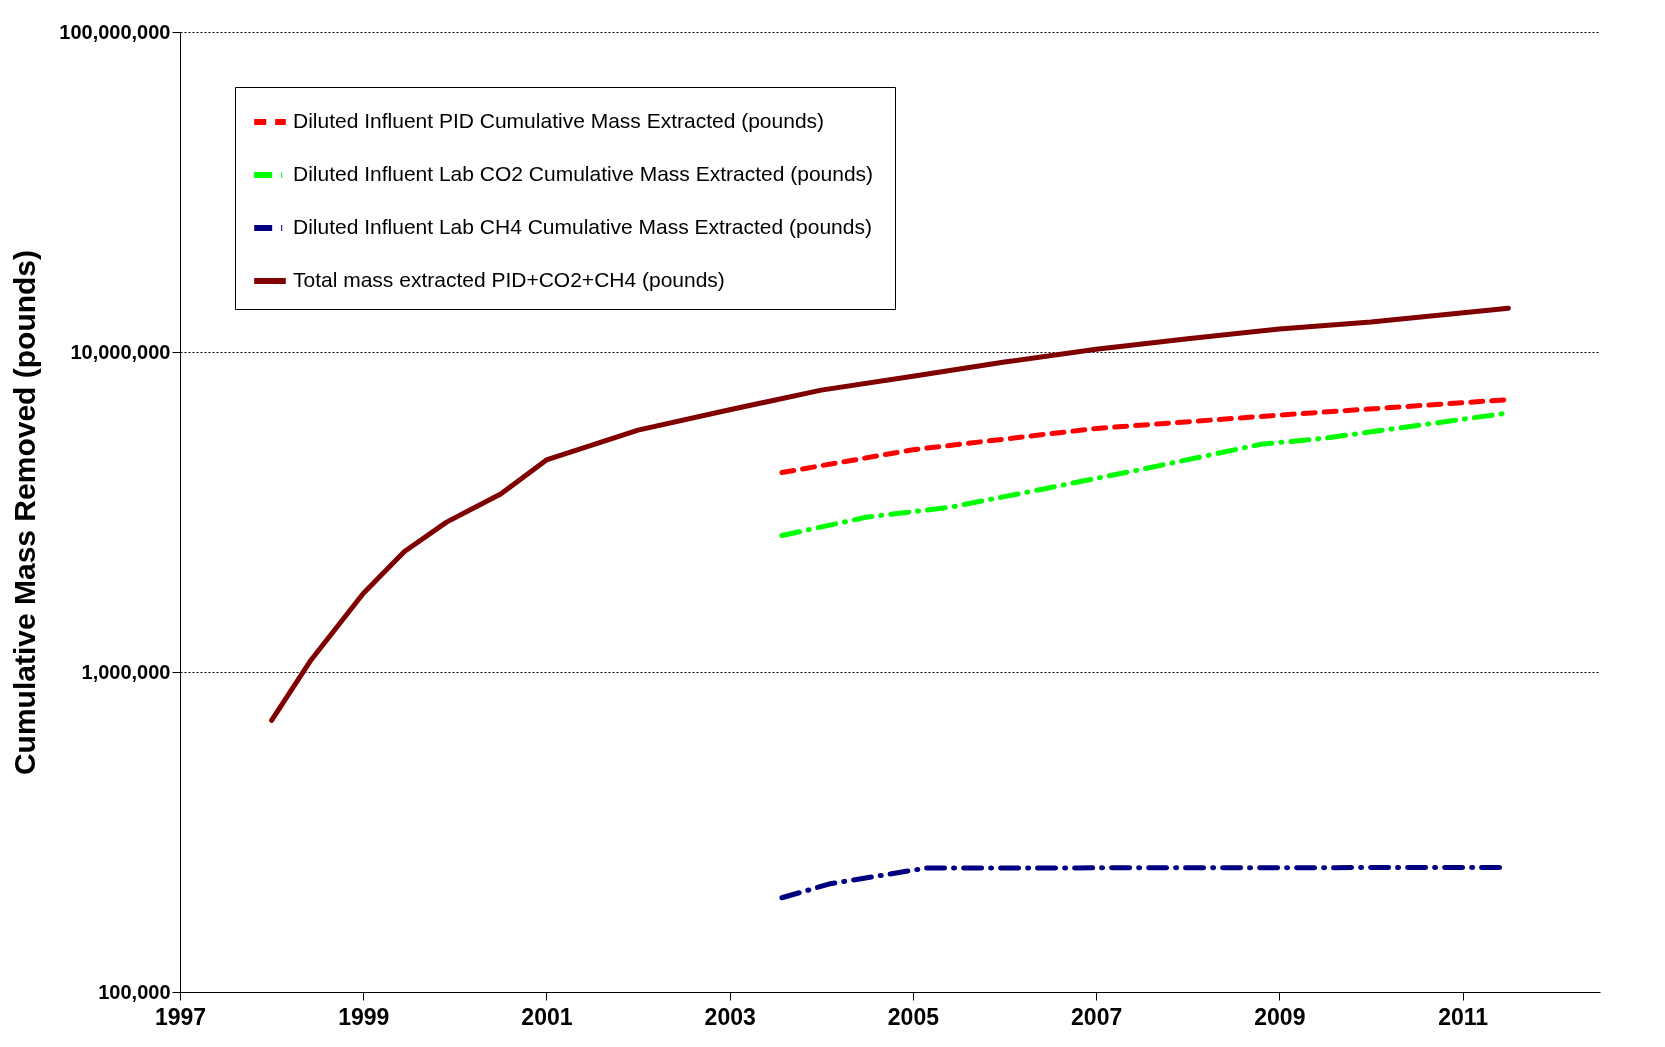 The image size is (1665, 1047). I want to click on x-tick-label: 2003, so click(730, 1016).